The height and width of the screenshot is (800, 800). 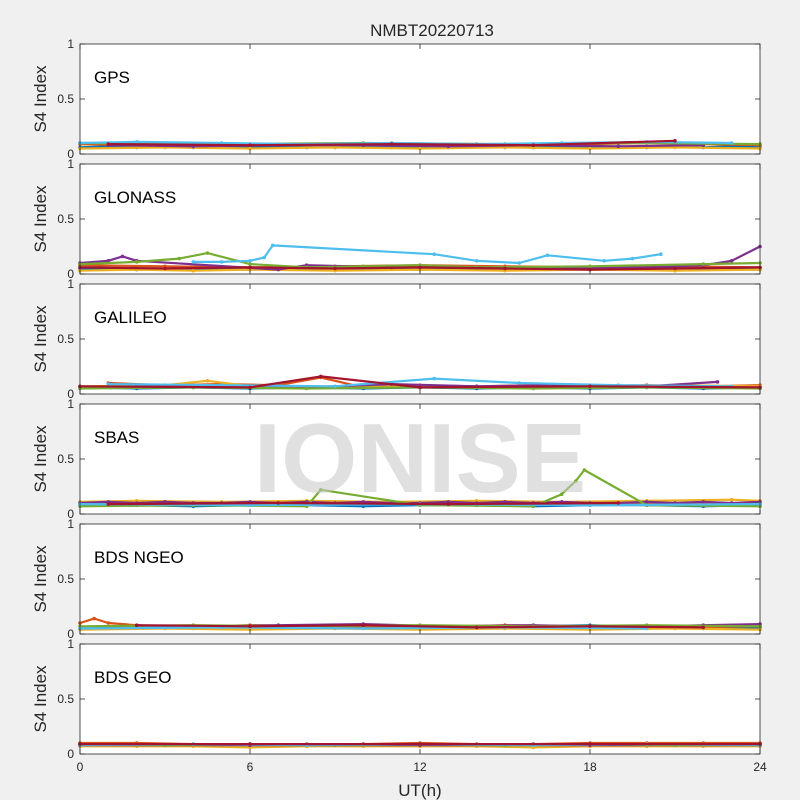 What do you see at coordinates (432, 30) in the screenshot?
I see `figure-title: NMBT20220713` at bounding box center [432, 30].